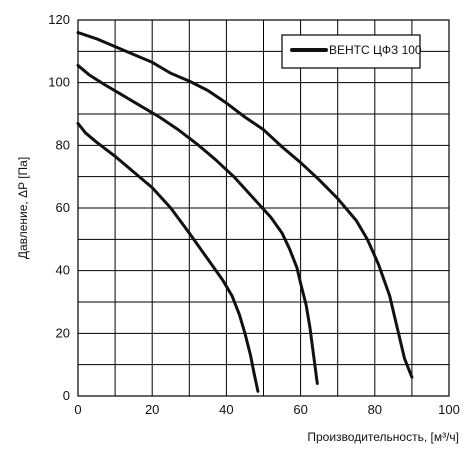 This screenshot has height=454, width=471. What do you see at coordinates (59, 19) in the screenshot?
I see `y-tick-label: 120` at bounding box center [59, 19].